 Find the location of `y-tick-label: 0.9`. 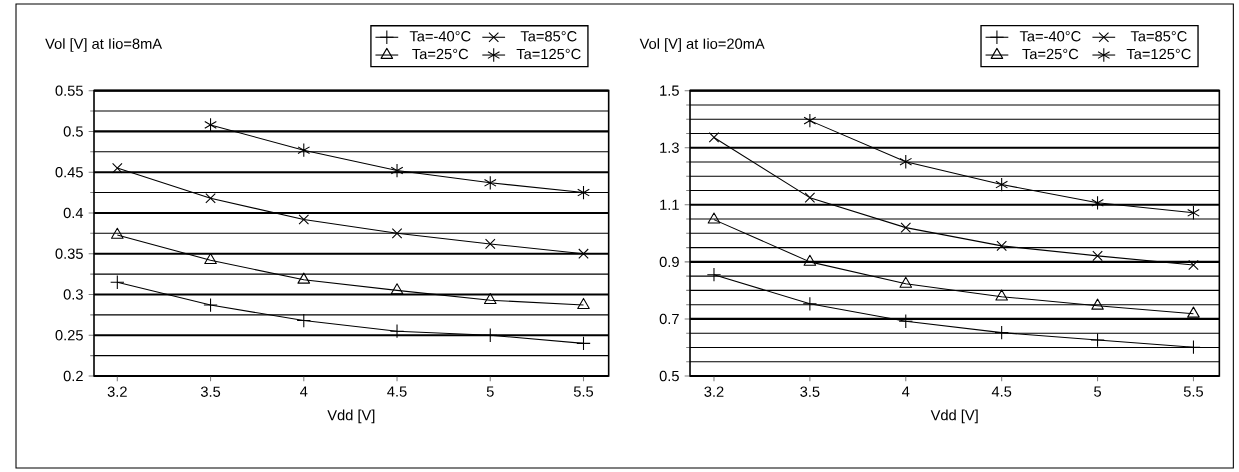

y-tick-label: 0.9 is located at coordinates (669, 262).